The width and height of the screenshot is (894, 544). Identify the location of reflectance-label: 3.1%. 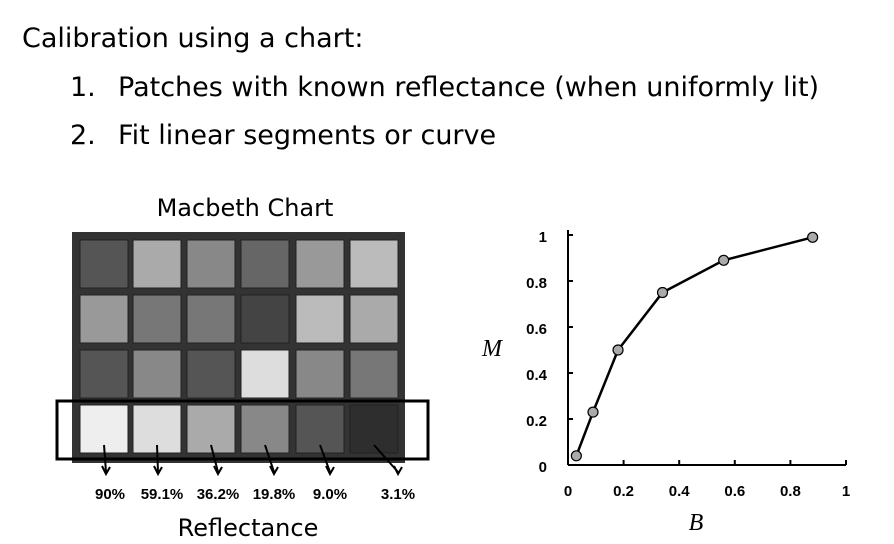
(398, 494).